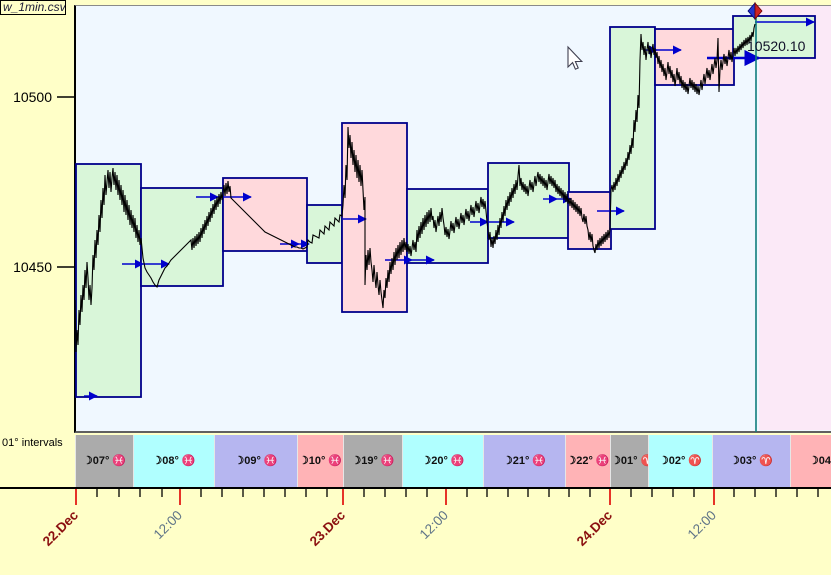 The width and height of the screenshot is (831, 575). I want to click on band-cell: ☽08° ♓, so click(173, 461).